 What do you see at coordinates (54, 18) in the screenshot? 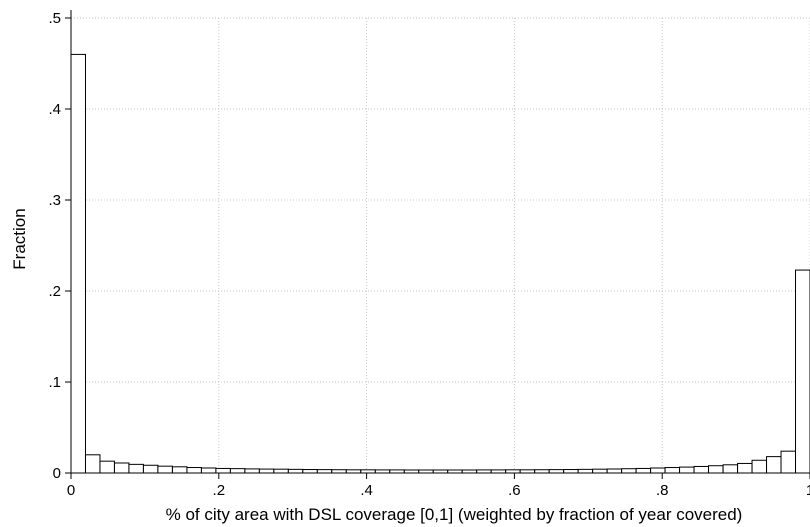
I see `y-tick-label: .5` at bounding box center [54, 18].